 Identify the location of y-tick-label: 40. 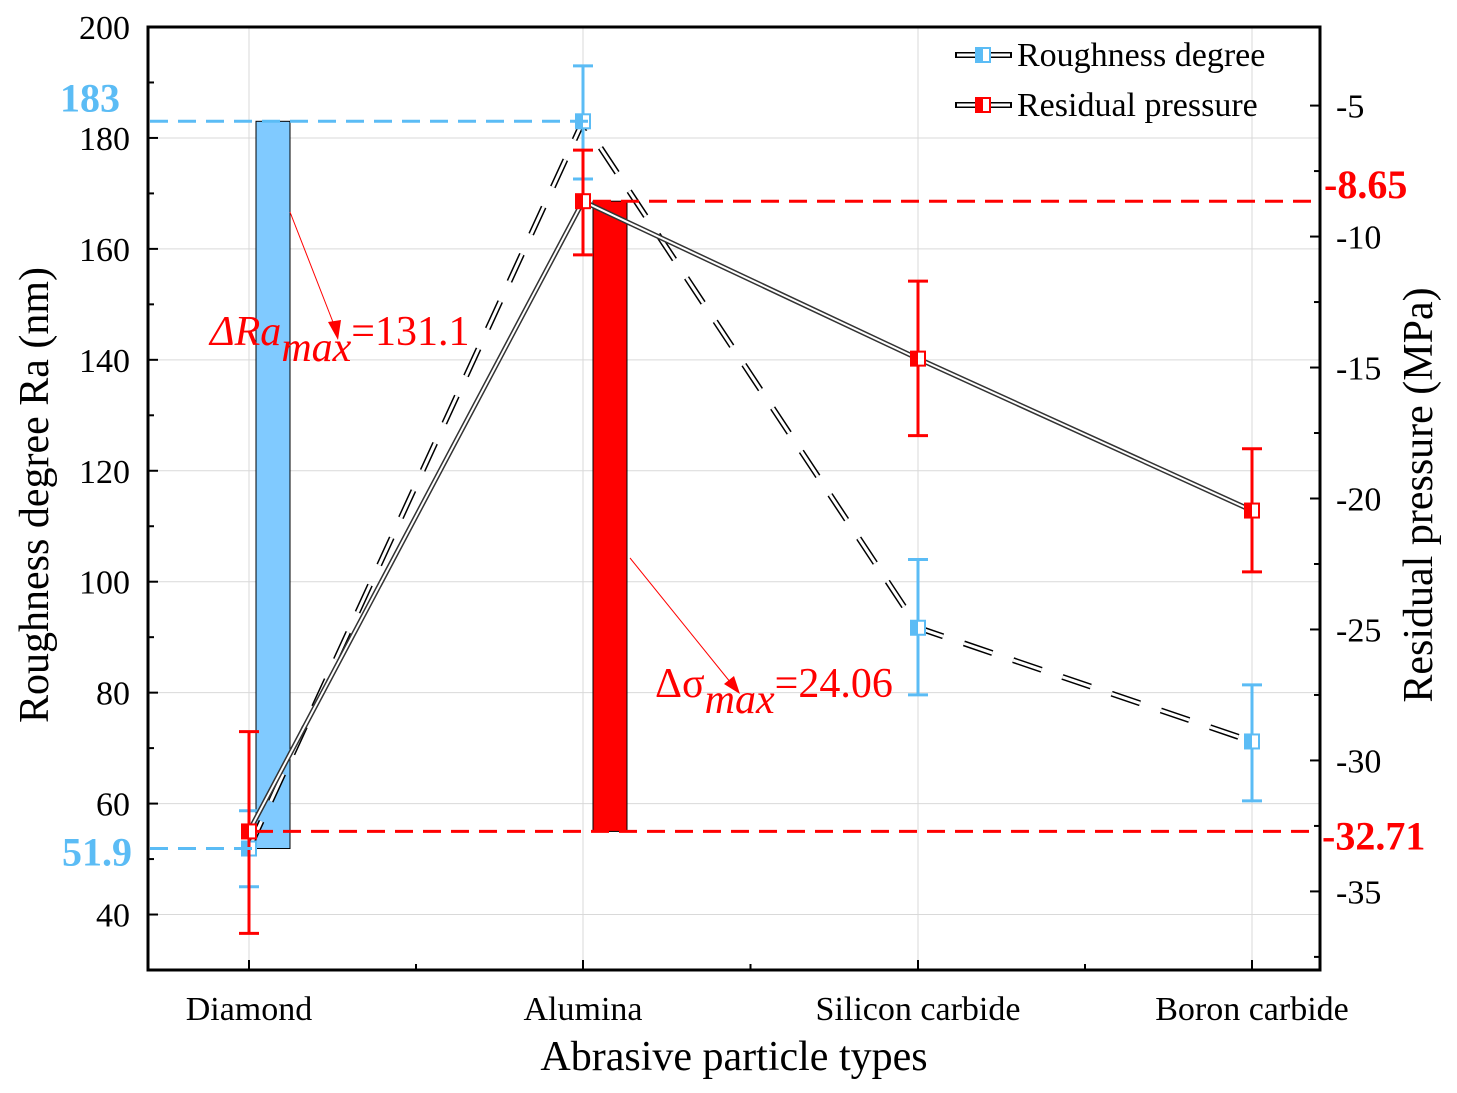
(113, 916).